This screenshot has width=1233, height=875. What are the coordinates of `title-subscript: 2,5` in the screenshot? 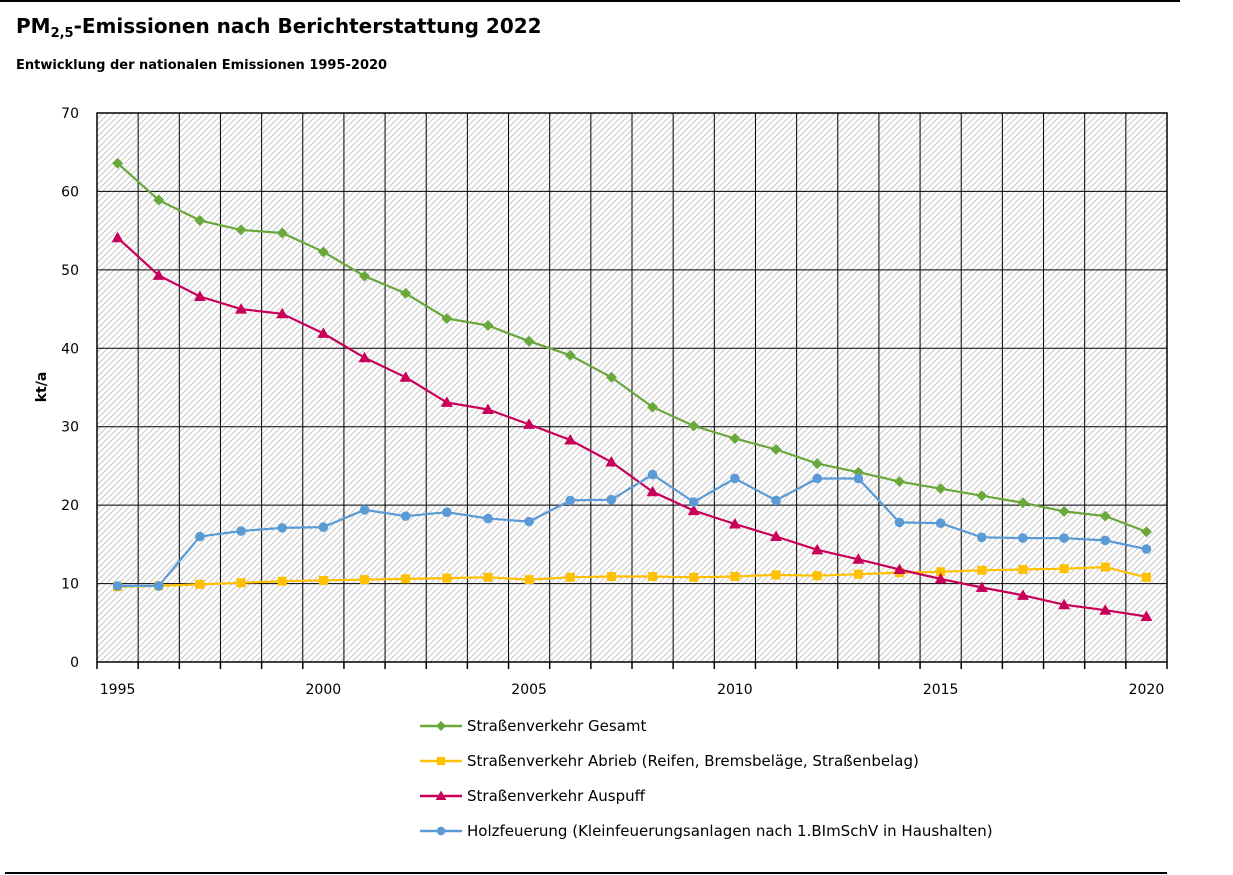 It's located at (62, 33).